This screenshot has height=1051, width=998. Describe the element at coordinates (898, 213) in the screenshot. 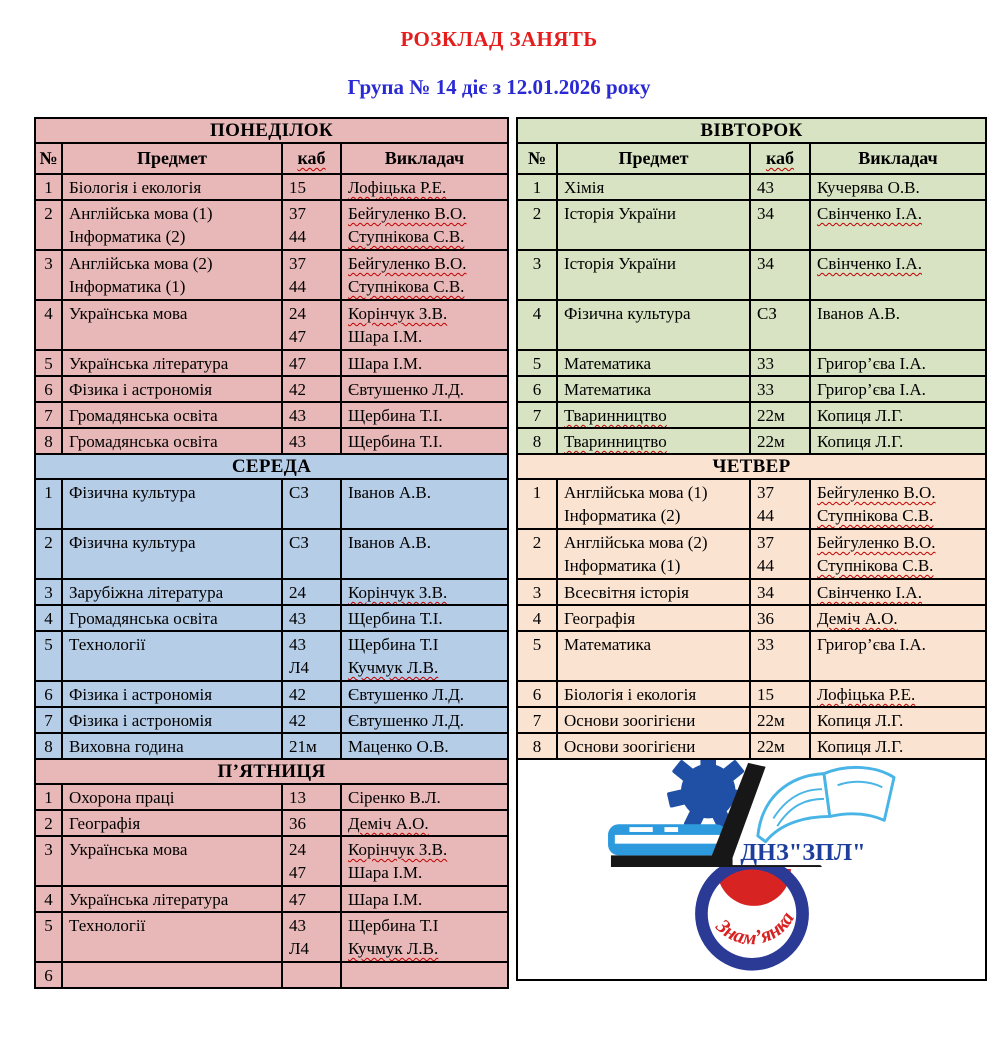

I see `teacher-line: Свінченко І.А.` at that location.